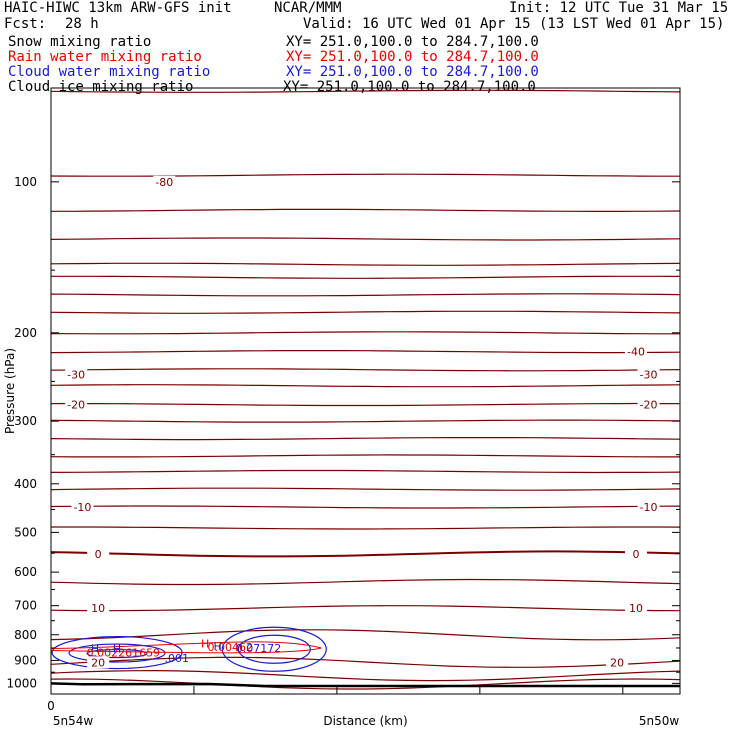  What do you see at coordinates (365, 721) in the screenshot?
I see `x-axis-title: Distance (km)` at bounding box center [365, 721].